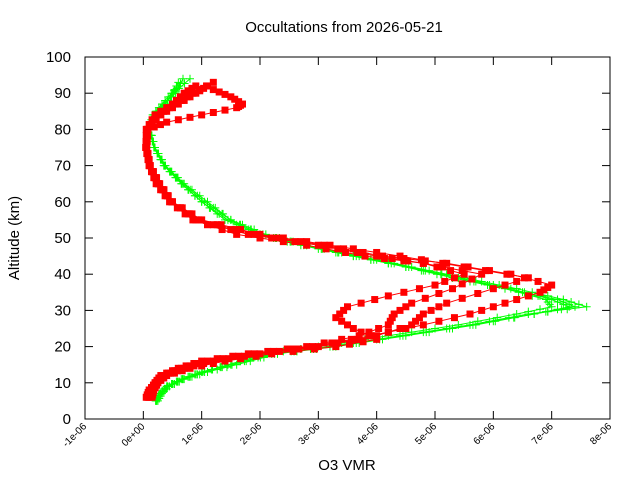 Image resolution: width=640 pixels, height=480 pixels. Describe the element at coordinates (193, 434) in the screenshot. I see `x-tick-label: 1e-06` at that location.